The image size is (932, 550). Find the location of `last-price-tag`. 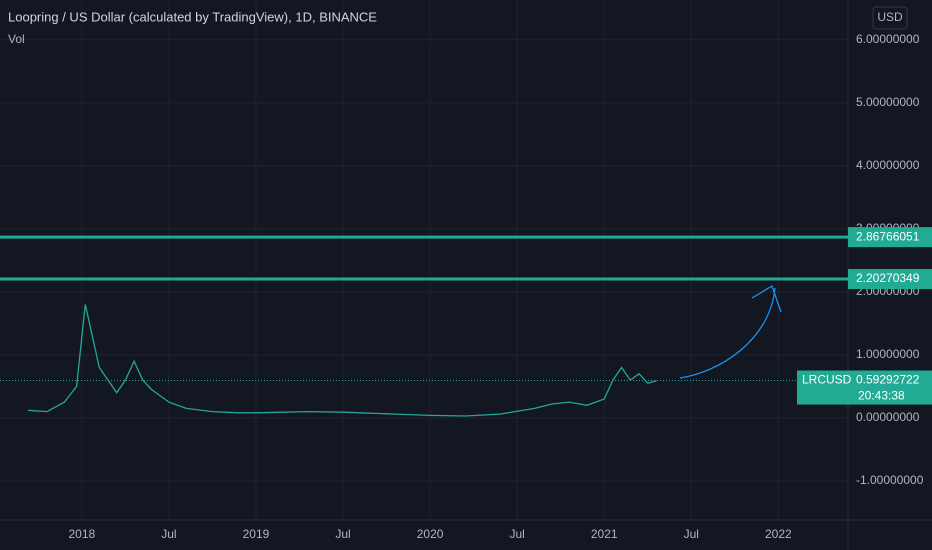

last-price-tag is located at coordinates (864, 387).